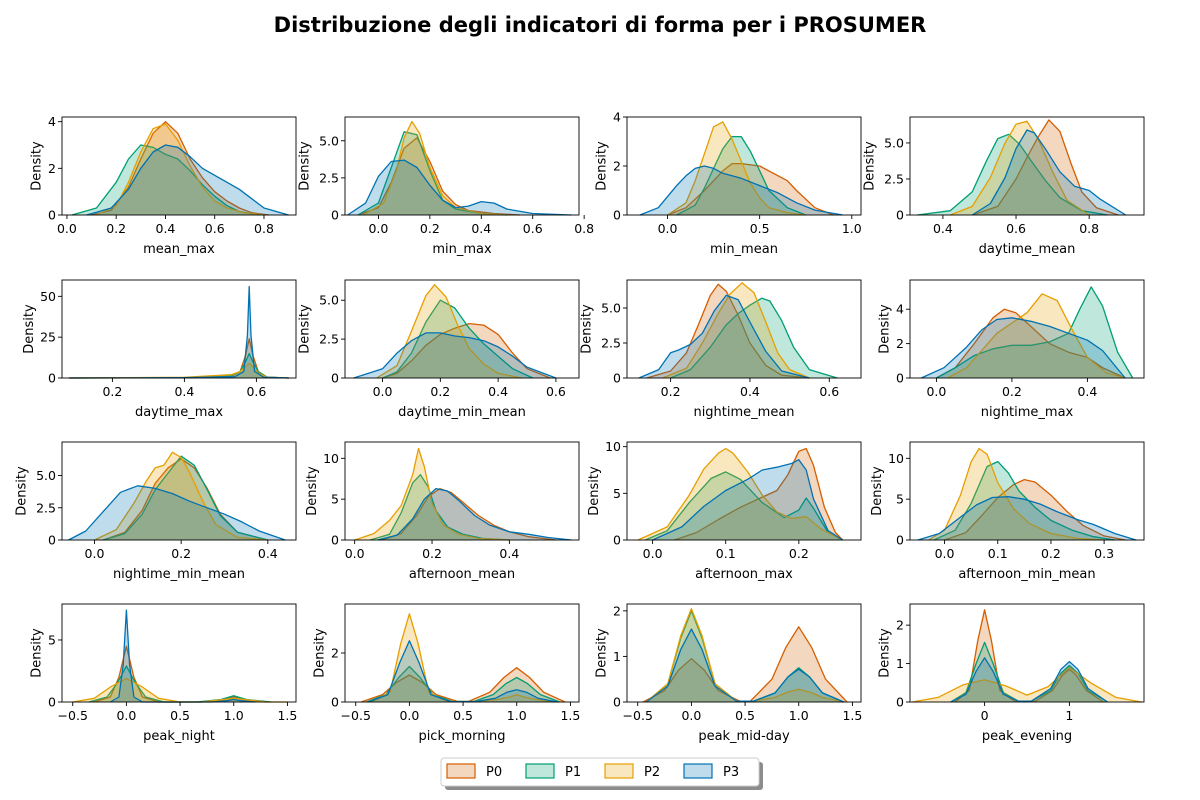  I want to click on subplot-afternoon_mean: 0.0 0.2 0.4 0 5 10 afternoon_mean Density, so click(442, 511).